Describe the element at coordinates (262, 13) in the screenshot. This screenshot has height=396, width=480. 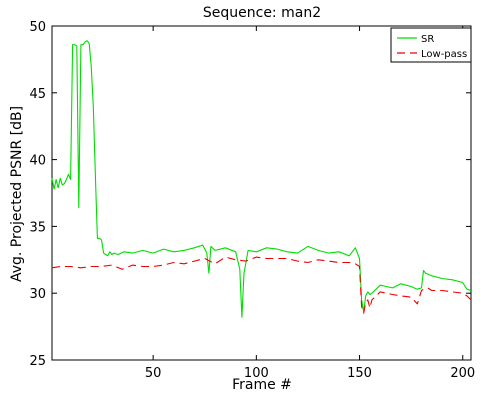
I see `chart-title: Sequence: man2` at that location.